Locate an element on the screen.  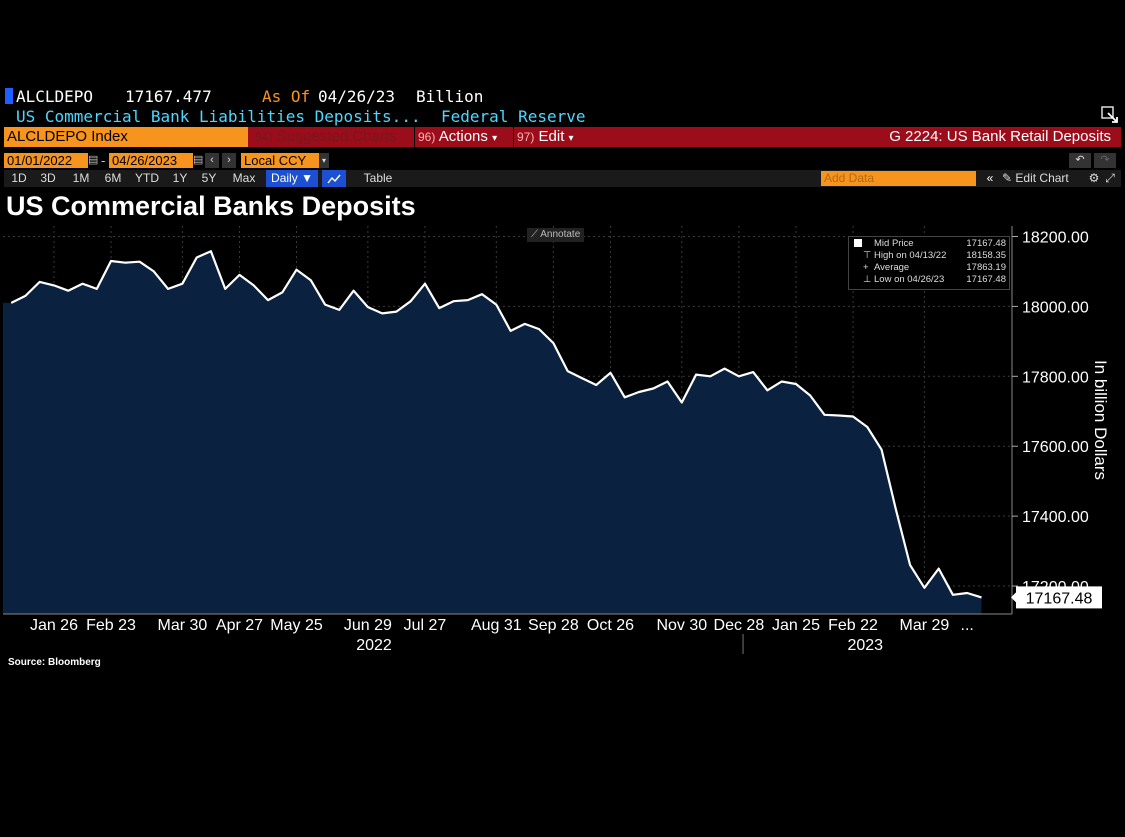
legend-value: 17863.19 is located at coordinates (986, 267).